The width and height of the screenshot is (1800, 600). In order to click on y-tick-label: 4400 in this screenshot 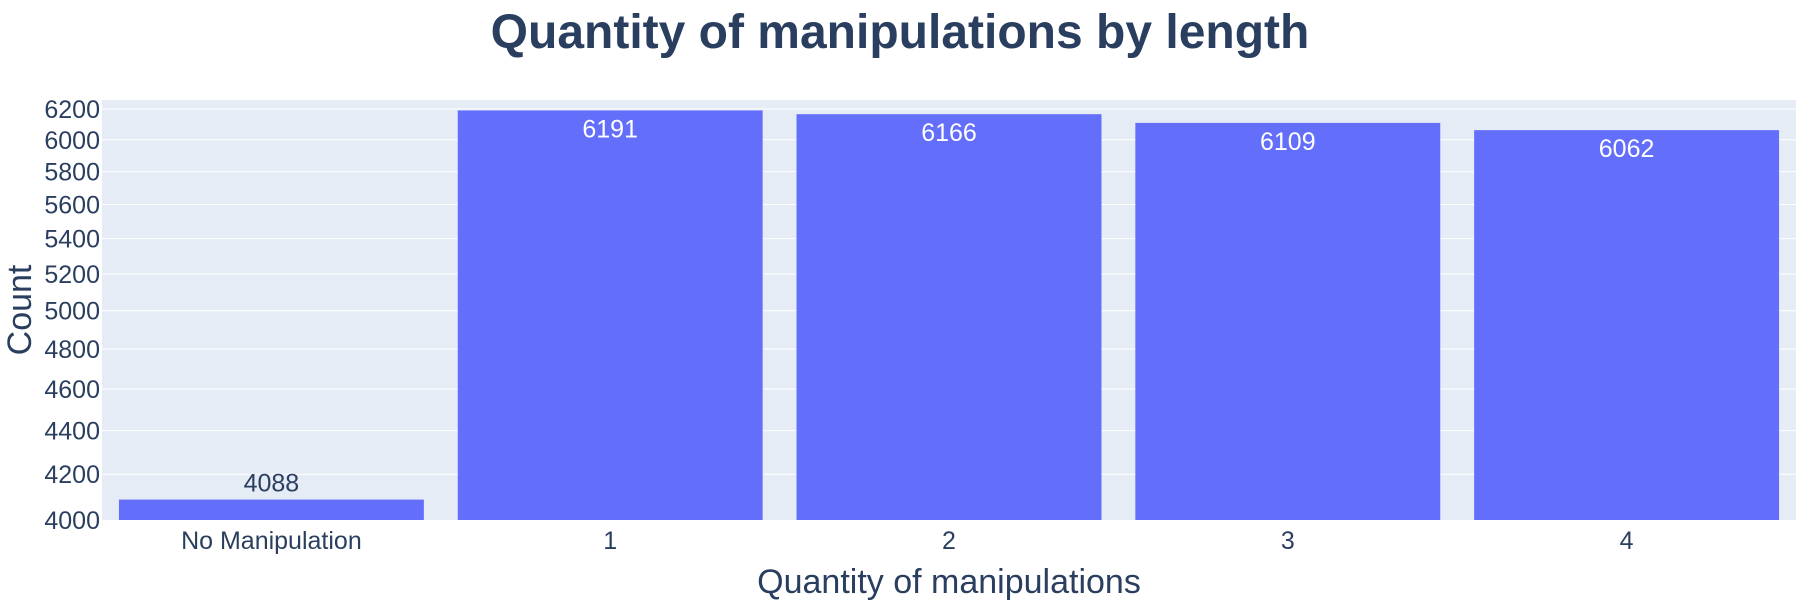, I will do `click(72, 432)`.